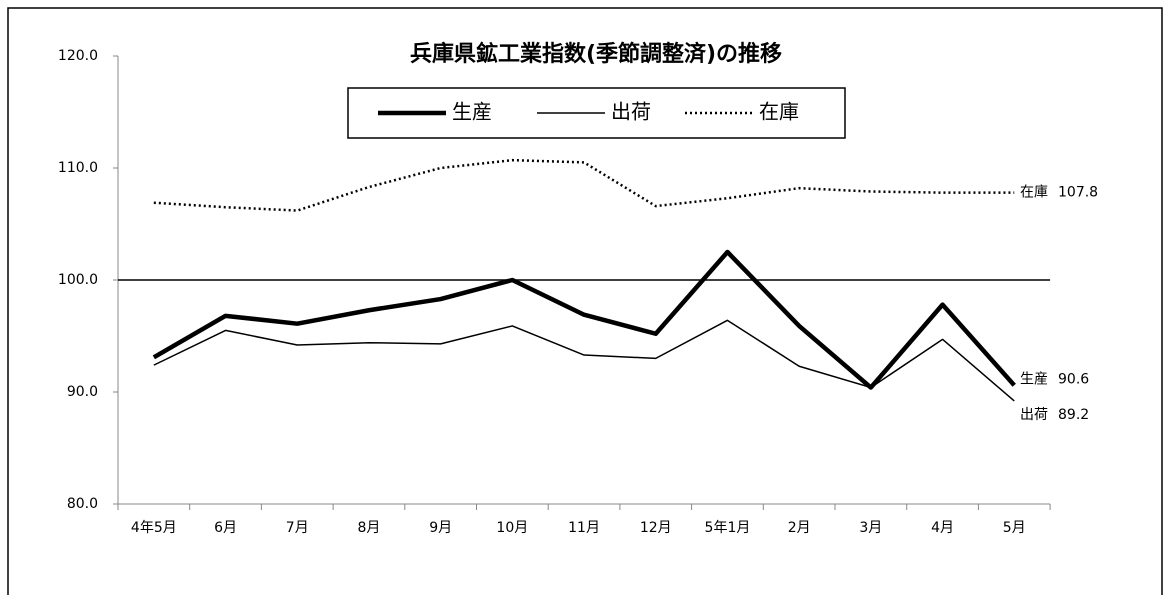  What do you see at coordinates (78, 168) in the screenshot?
I see `y-tick-label: 110.0` at bounding box center [78, 168].